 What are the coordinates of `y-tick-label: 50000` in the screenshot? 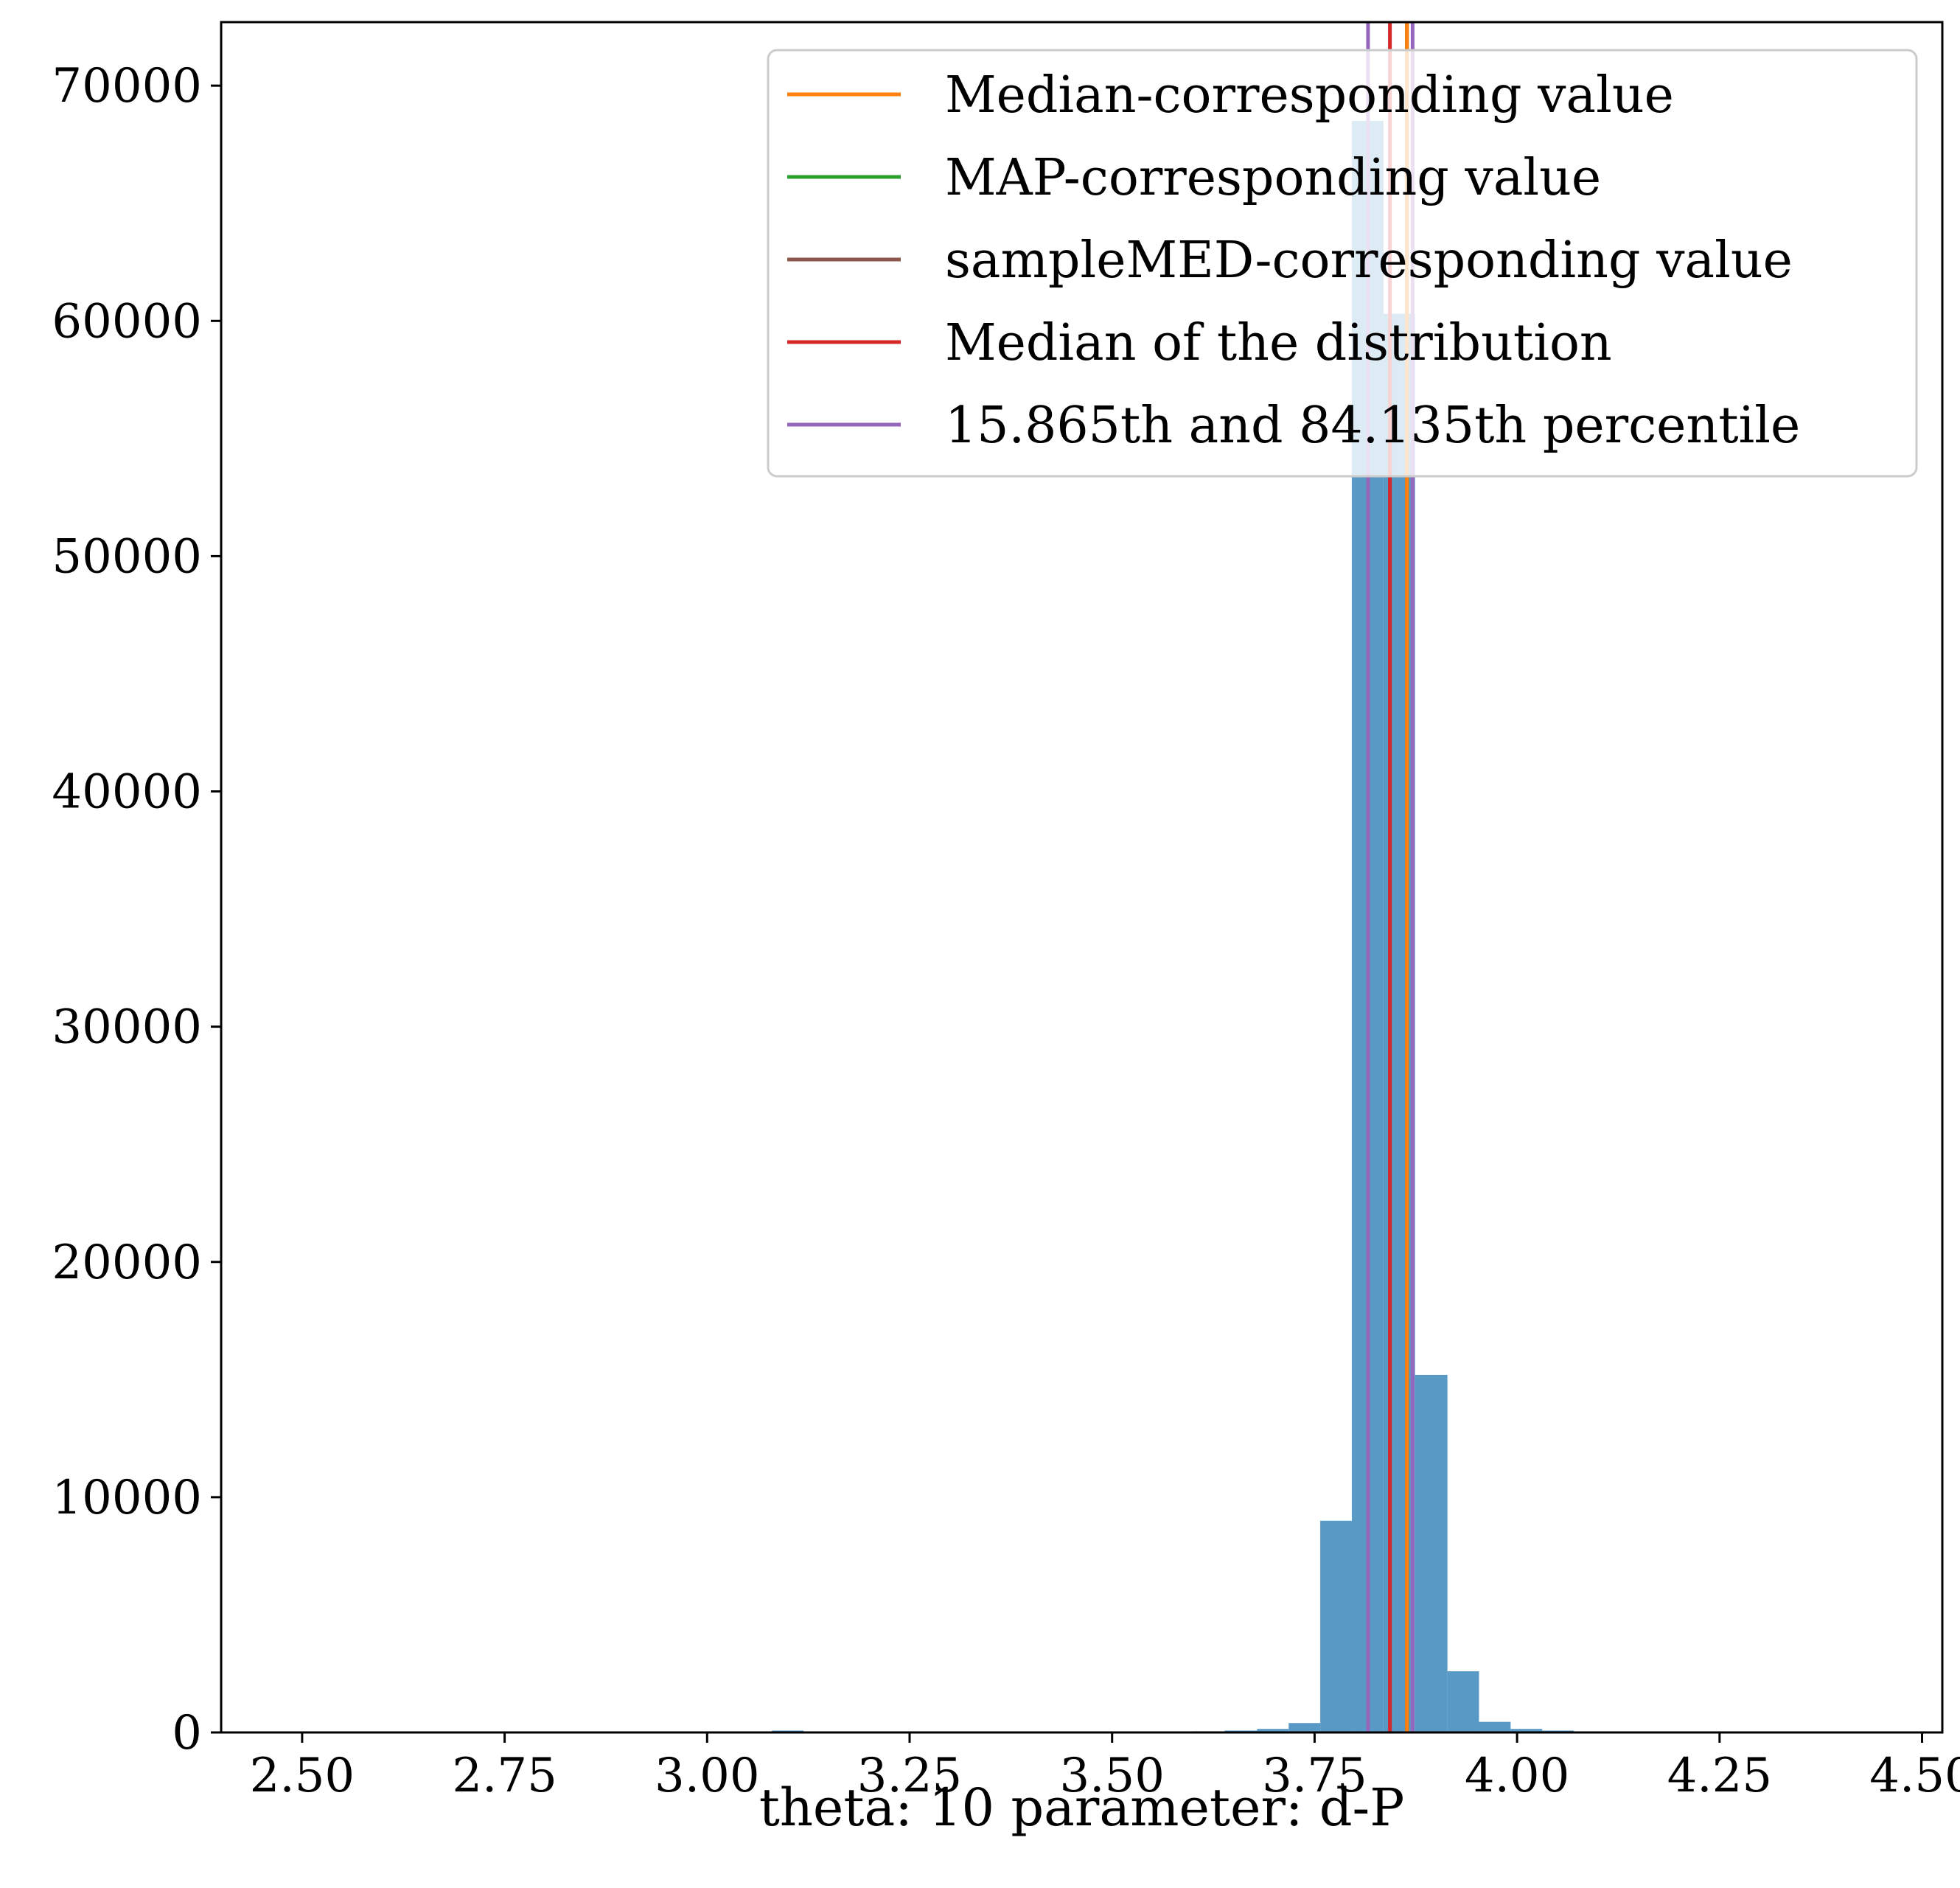 It's located at (127, 556).